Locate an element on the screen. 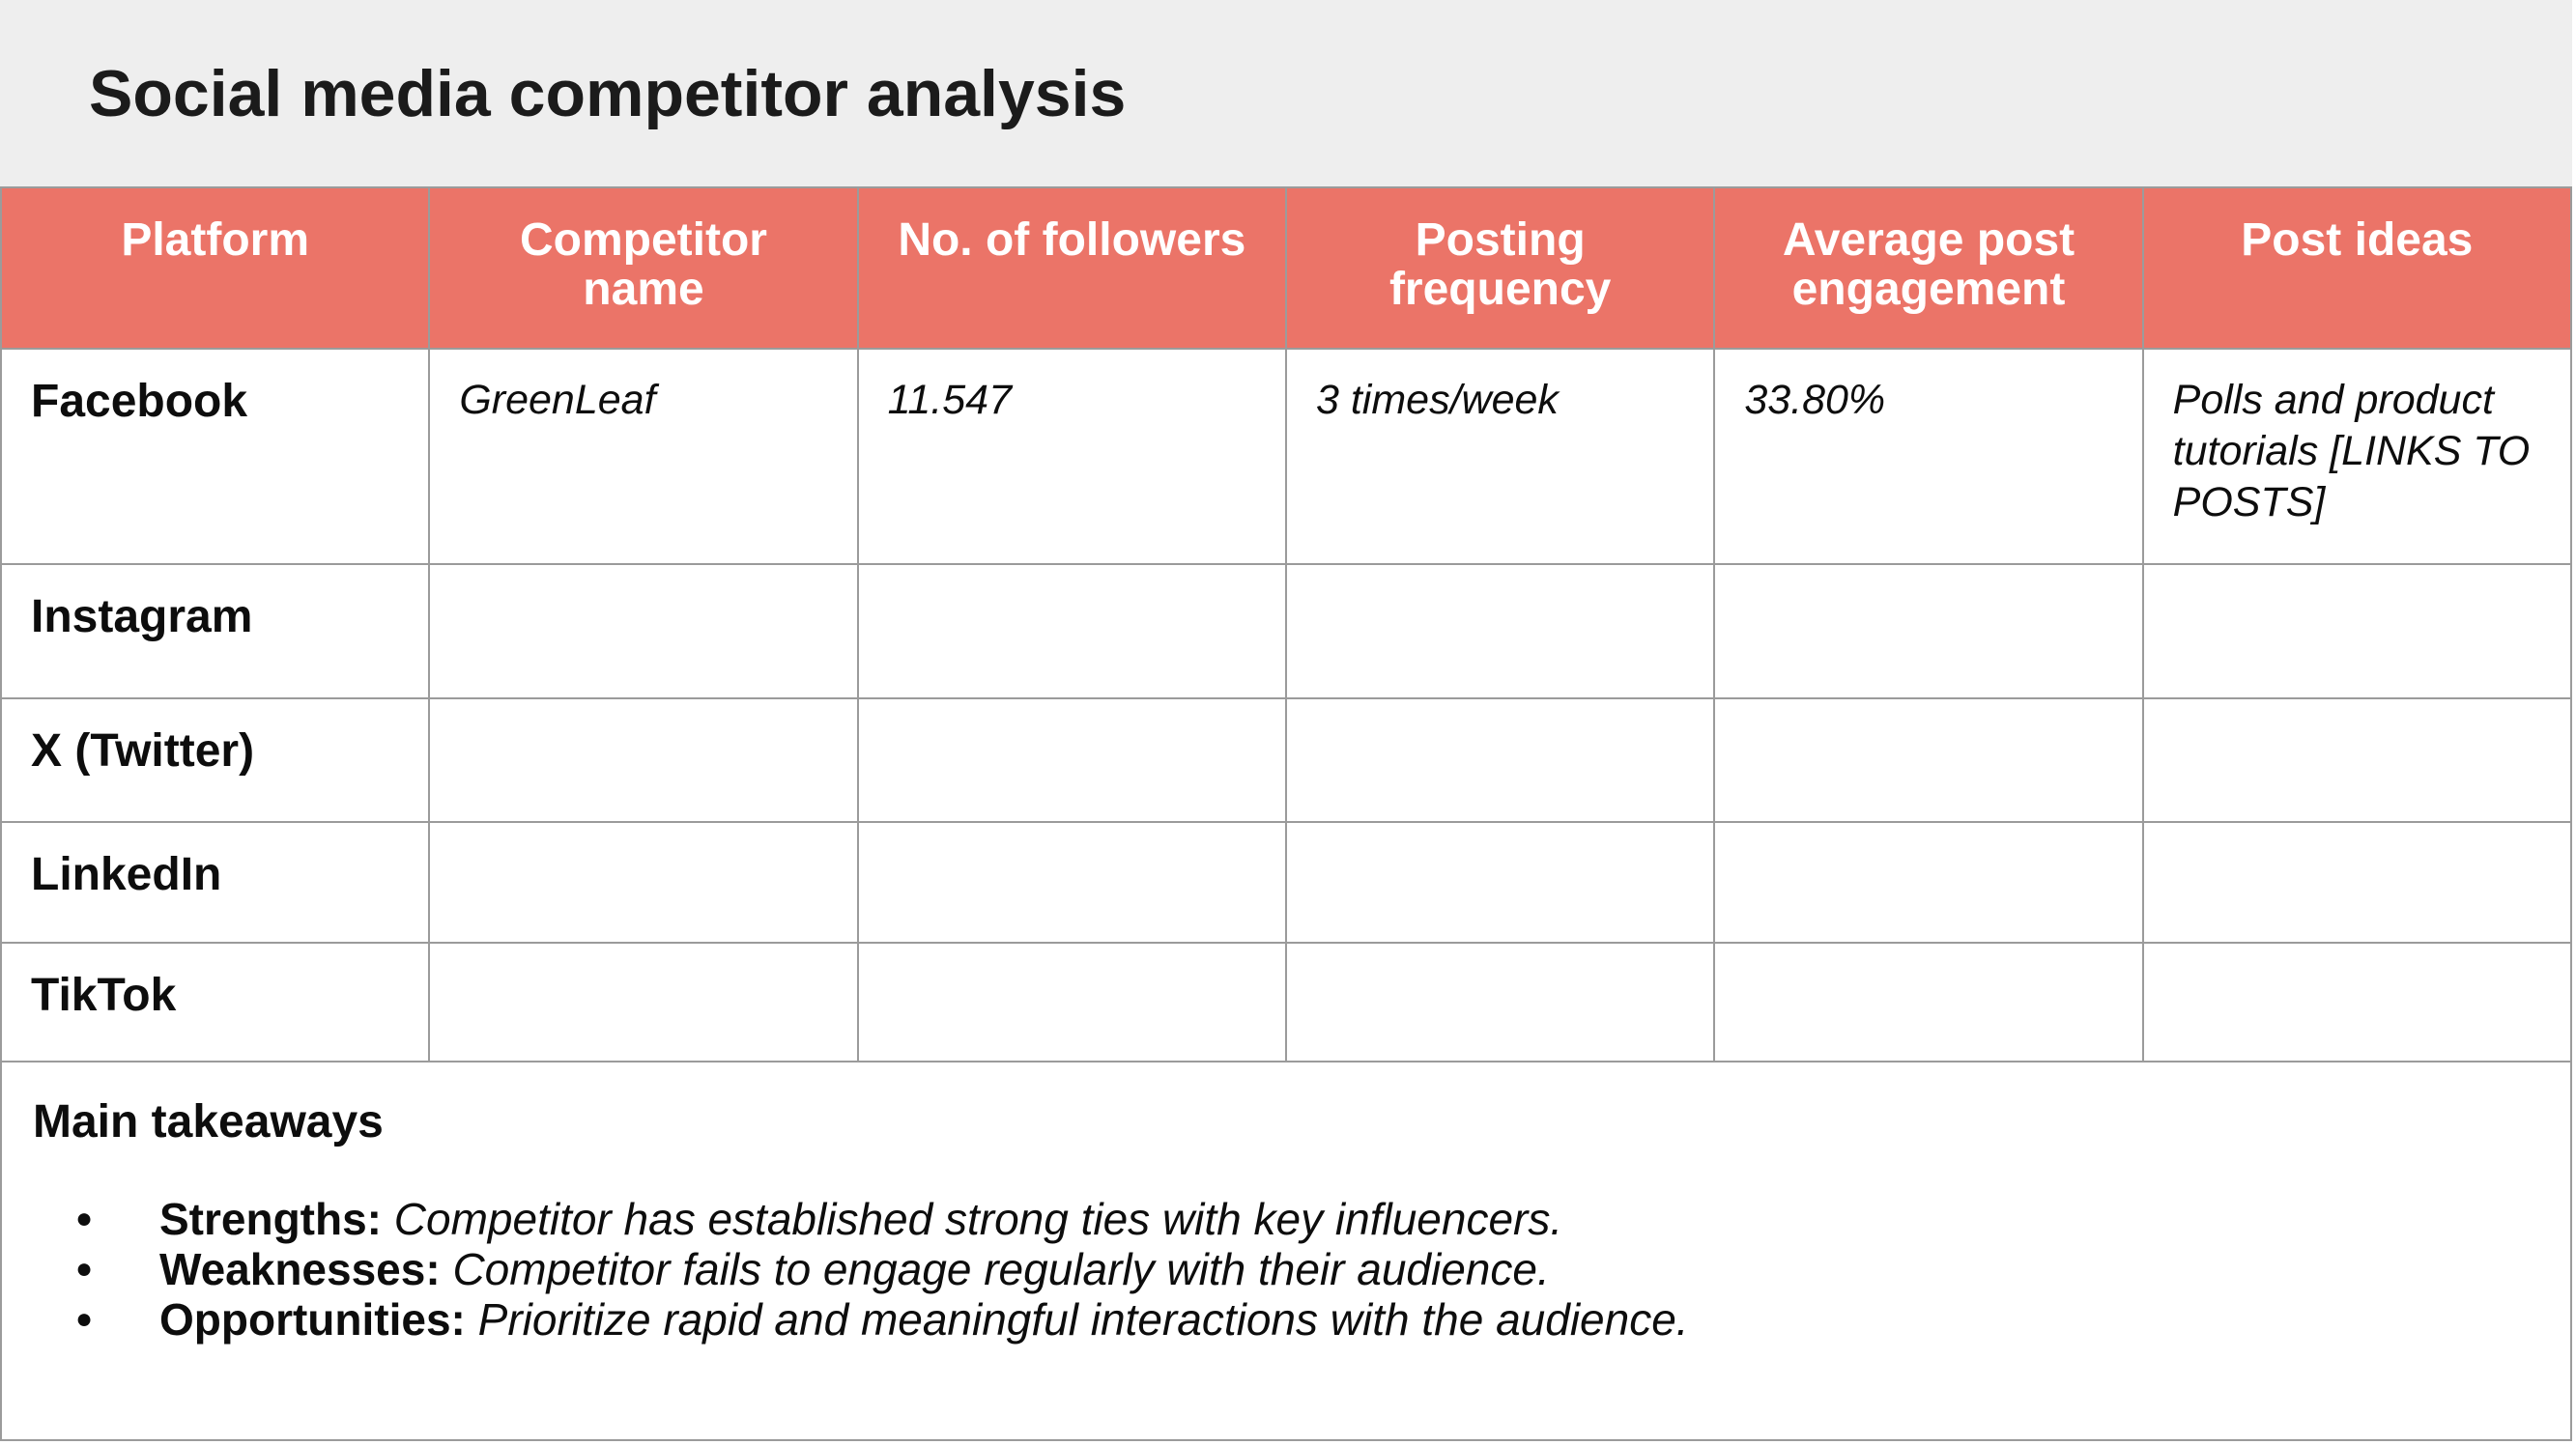 Image resolution: width=2576 pixels, height=1445 pixels. takeaway-label: Strengths: is located at coordinates (271, 1219).